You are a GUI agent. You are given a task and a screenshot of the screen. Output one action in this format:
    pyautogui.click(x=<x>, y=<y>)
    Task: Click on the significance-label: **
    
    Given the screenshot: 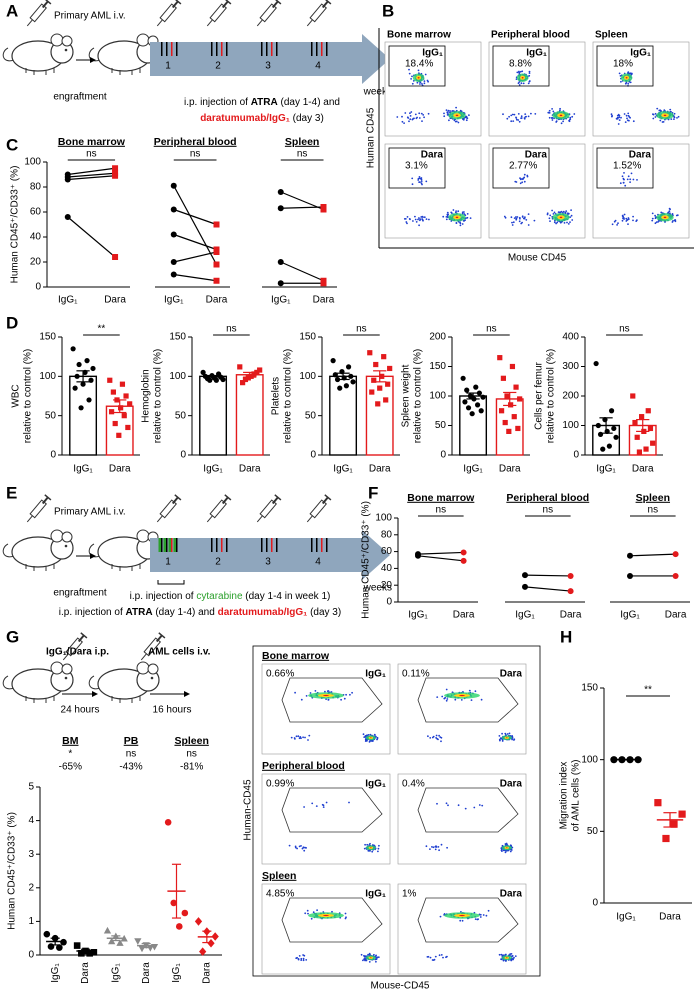 What is the action you would take?
    pyautogui.click(x=648, y=690)
    